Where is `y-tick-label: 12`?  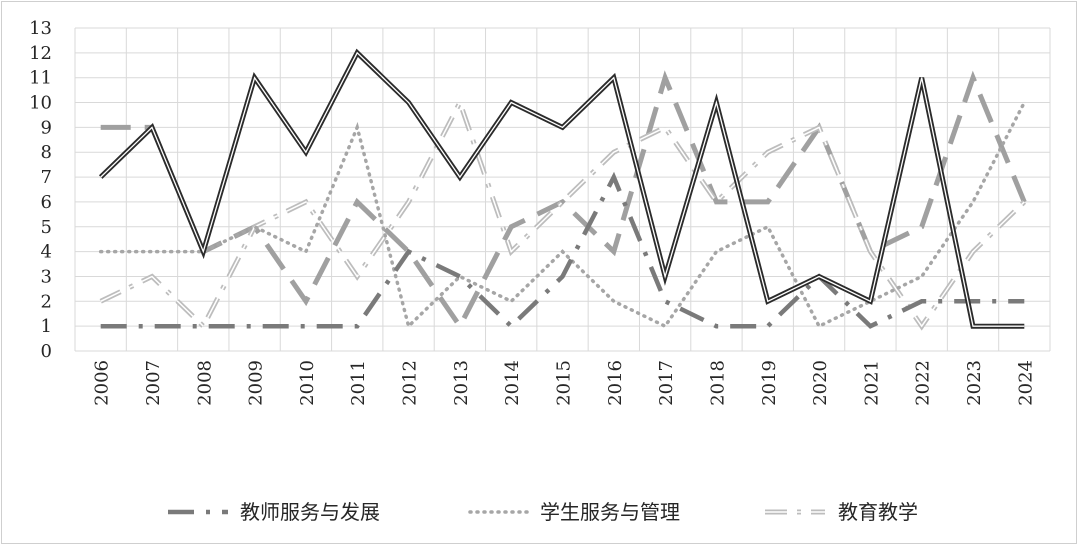
y-tick-label: 12 is located at coordinates (40, 53).